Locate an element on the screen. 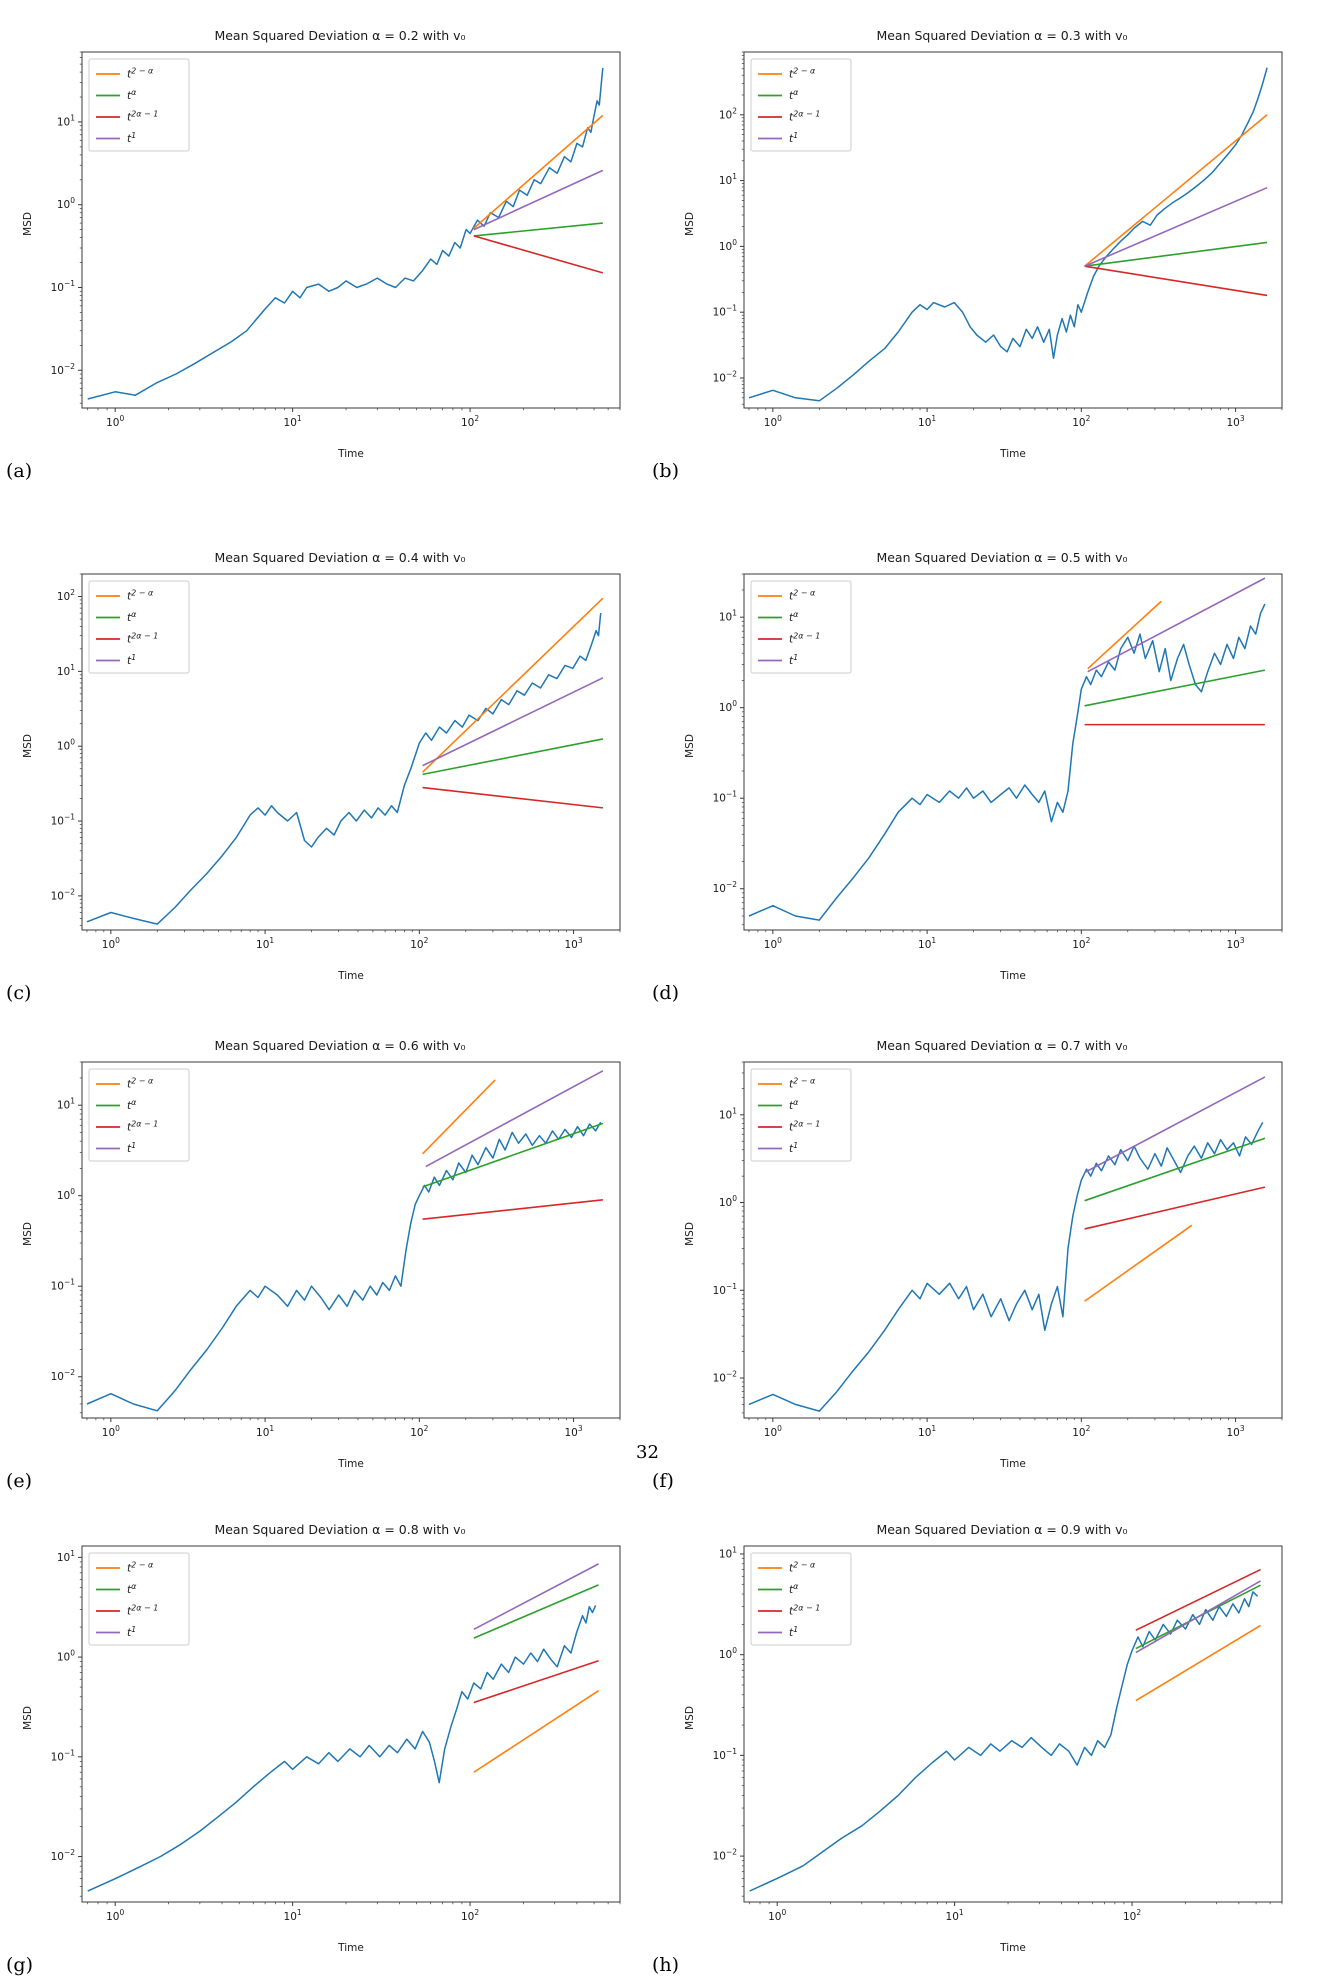 The image size is (1332, 1982). chart-title: Mean Squared Deviation α = 0.4 with v₀ is located at coordinates (340, 557).